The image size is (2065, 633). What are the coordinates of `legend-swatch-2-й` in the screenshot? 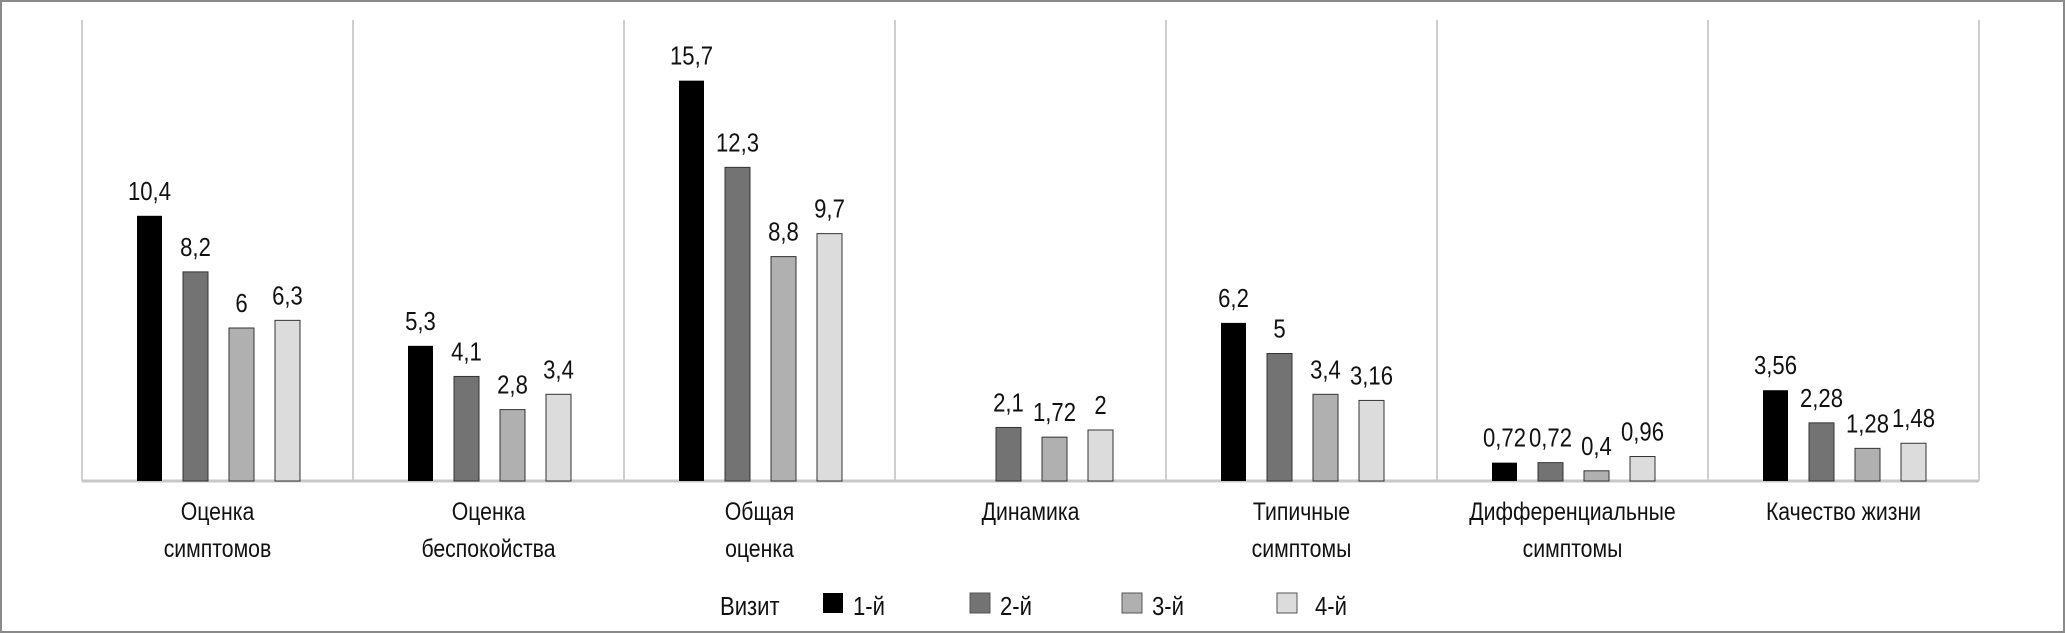 It's located at (980, 603).